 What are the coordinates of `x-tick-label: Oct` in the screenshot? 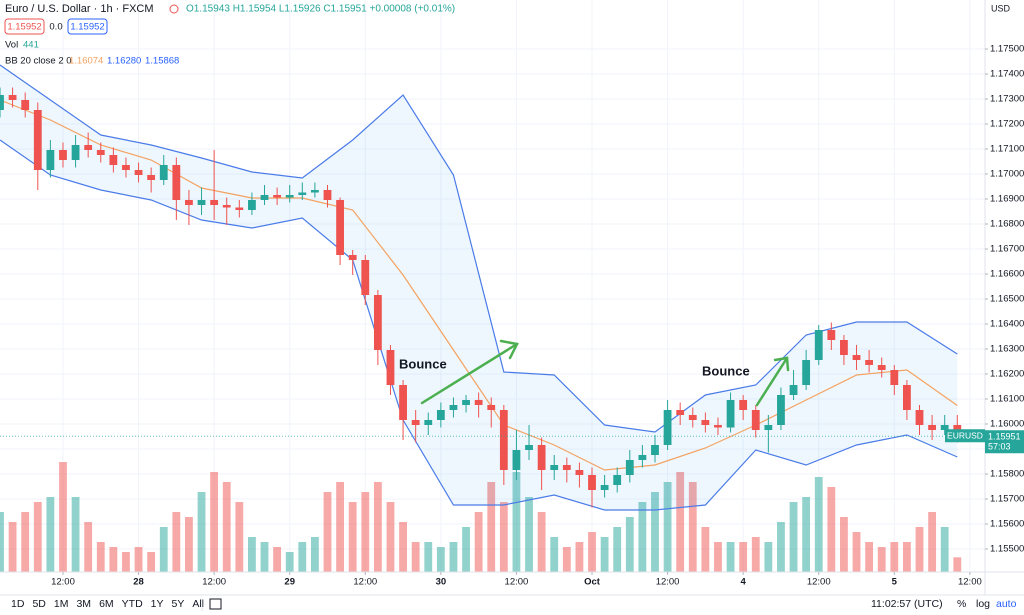 It's located at (592, 582).